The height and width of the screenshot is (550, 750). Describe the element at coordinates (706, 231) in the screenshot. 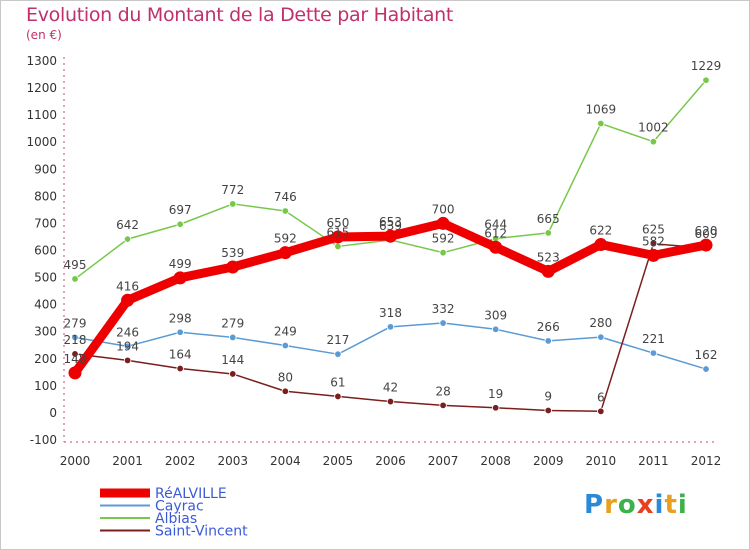

I see `data-label: 620` at that location.